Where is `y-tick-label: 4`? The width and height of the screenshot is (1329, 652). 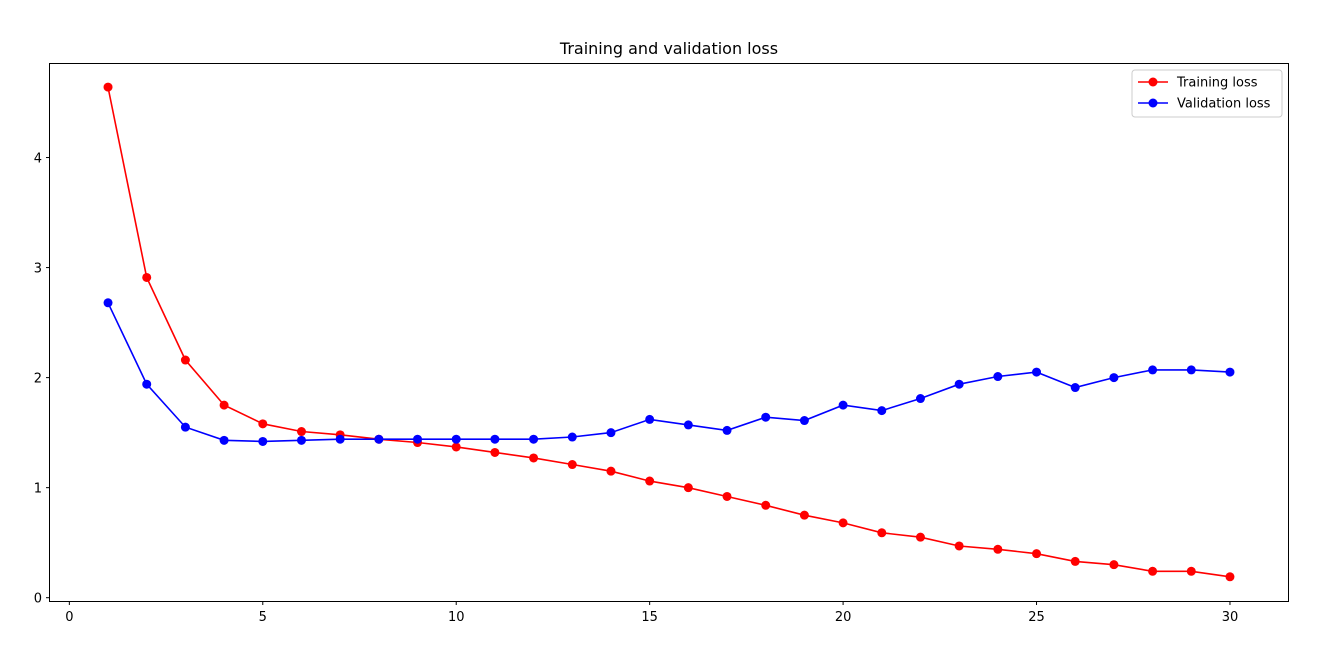
y-tick-label: 4 is located at coordinates (38, 159).